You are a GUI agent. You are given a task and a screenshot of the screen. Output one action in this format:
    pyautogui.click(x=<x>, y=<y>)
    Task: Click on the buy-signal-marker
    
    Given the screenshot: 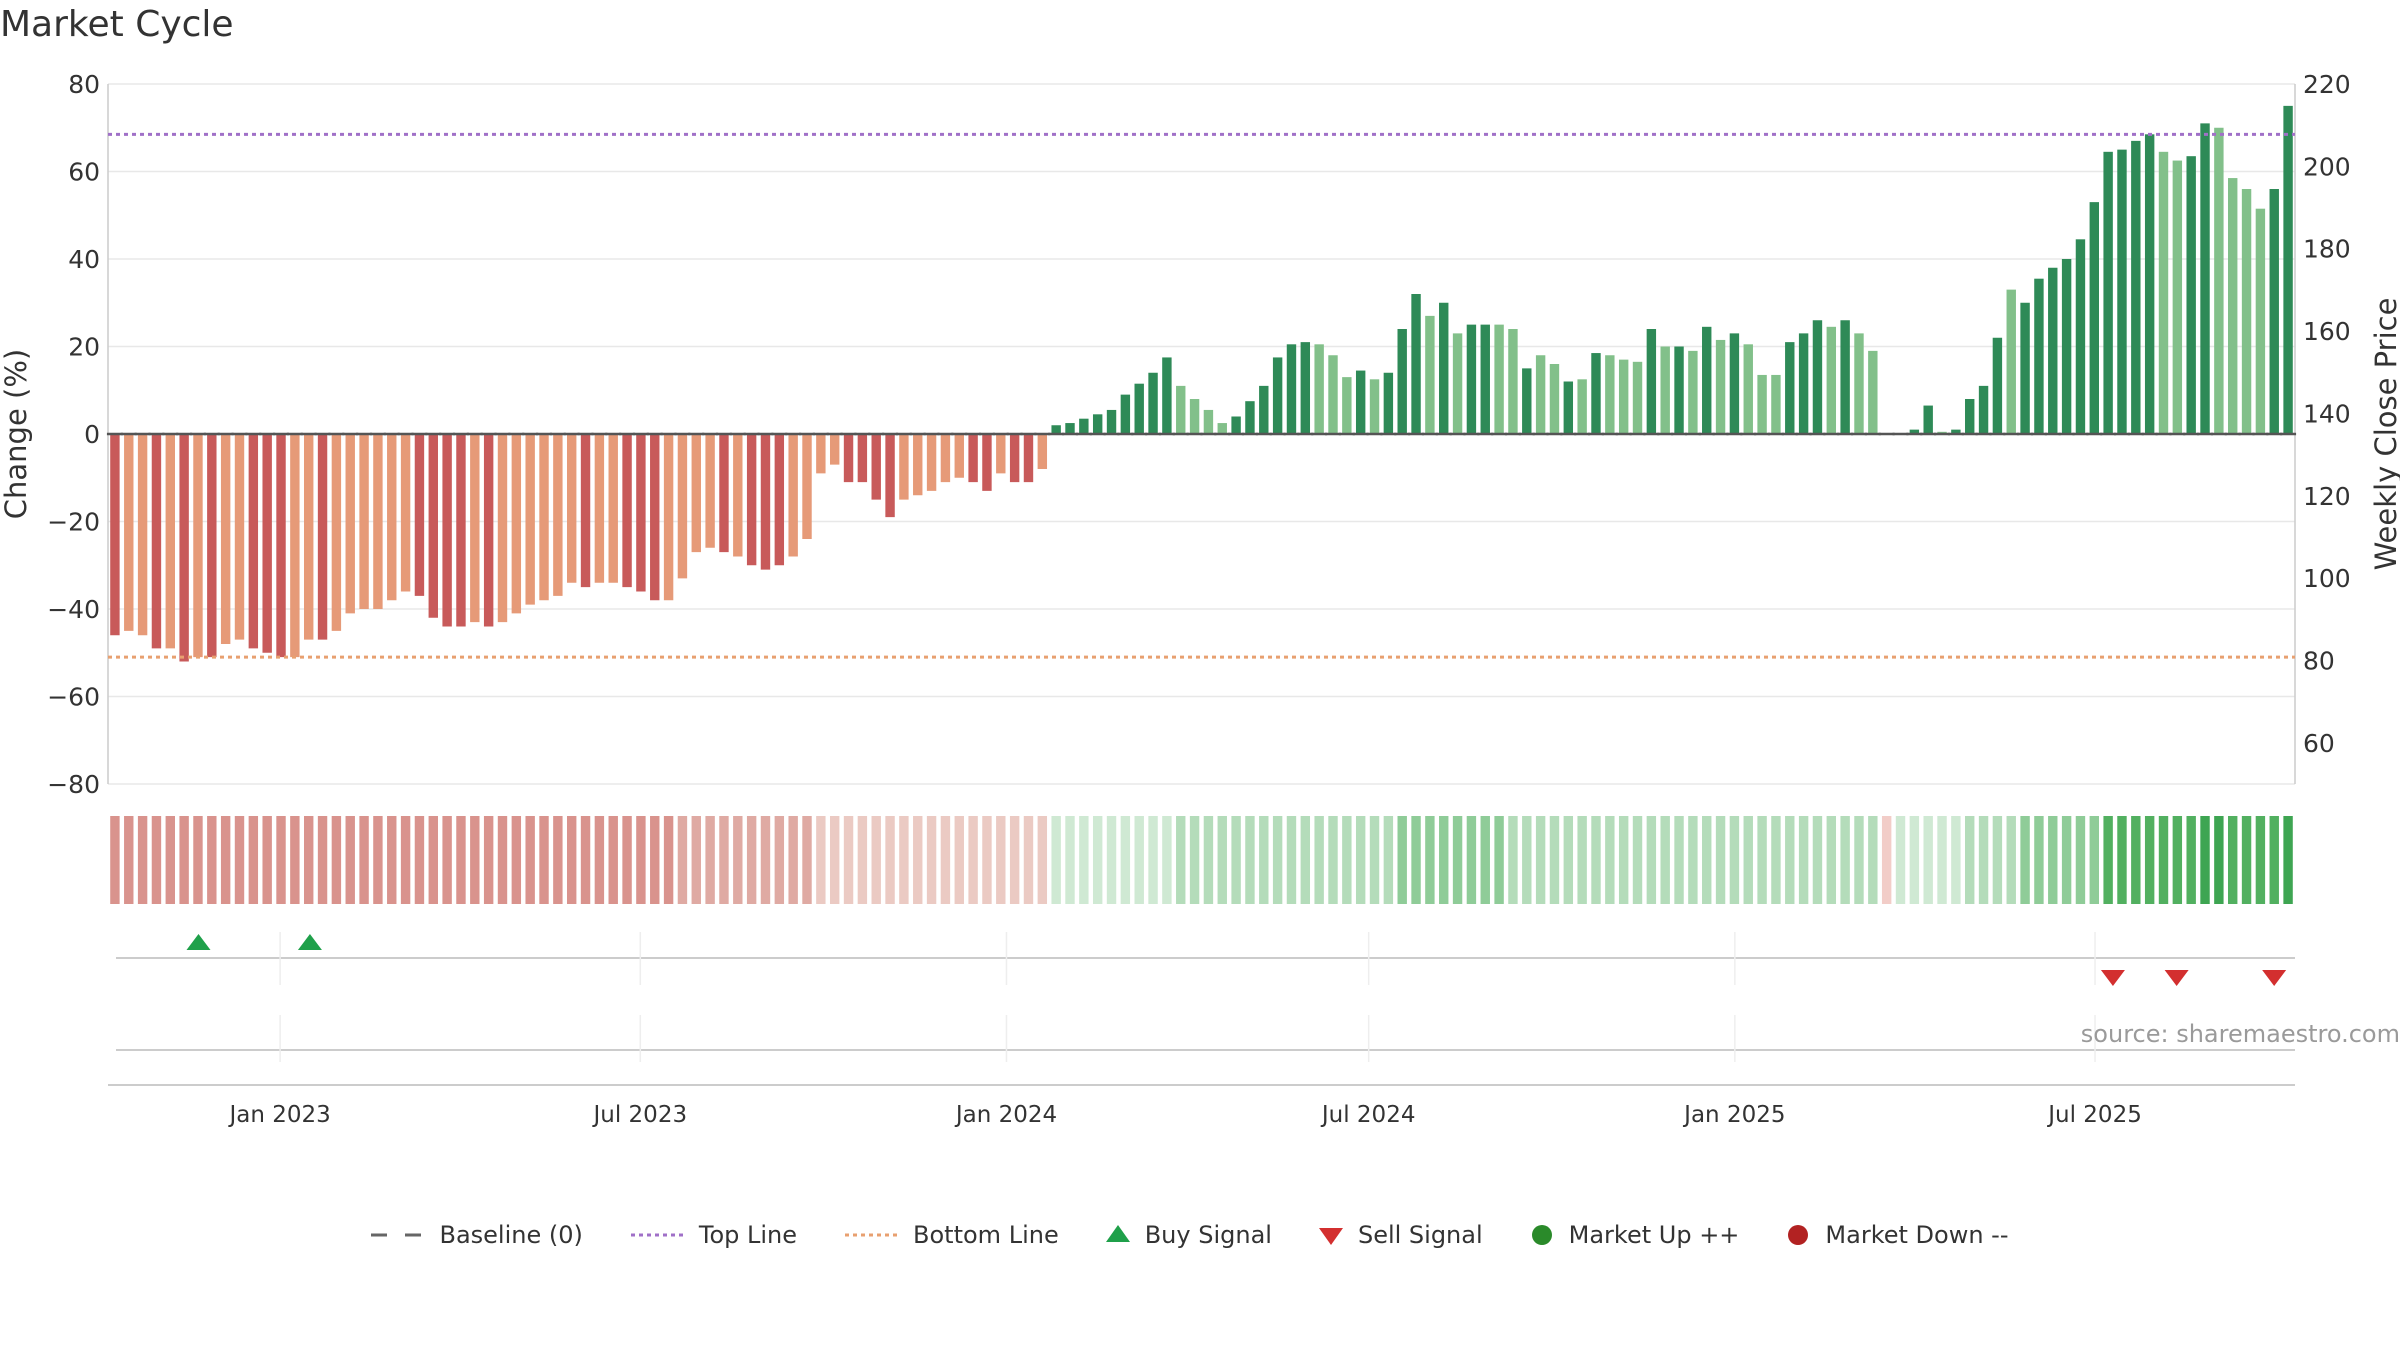 What is the action you would take?
    pyautogui.click(x=309, y=942)
    